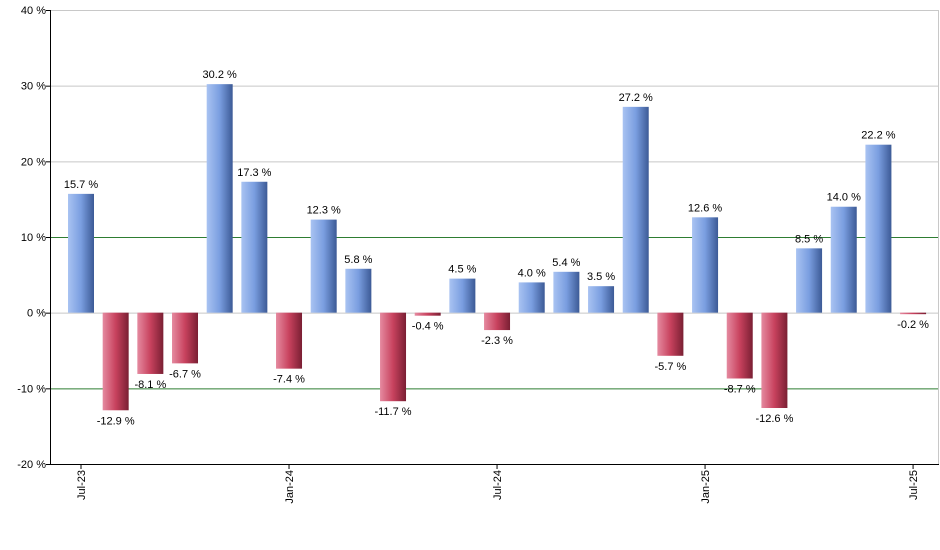  I want to click on data-label: 4.5 %, so click(462, 270).